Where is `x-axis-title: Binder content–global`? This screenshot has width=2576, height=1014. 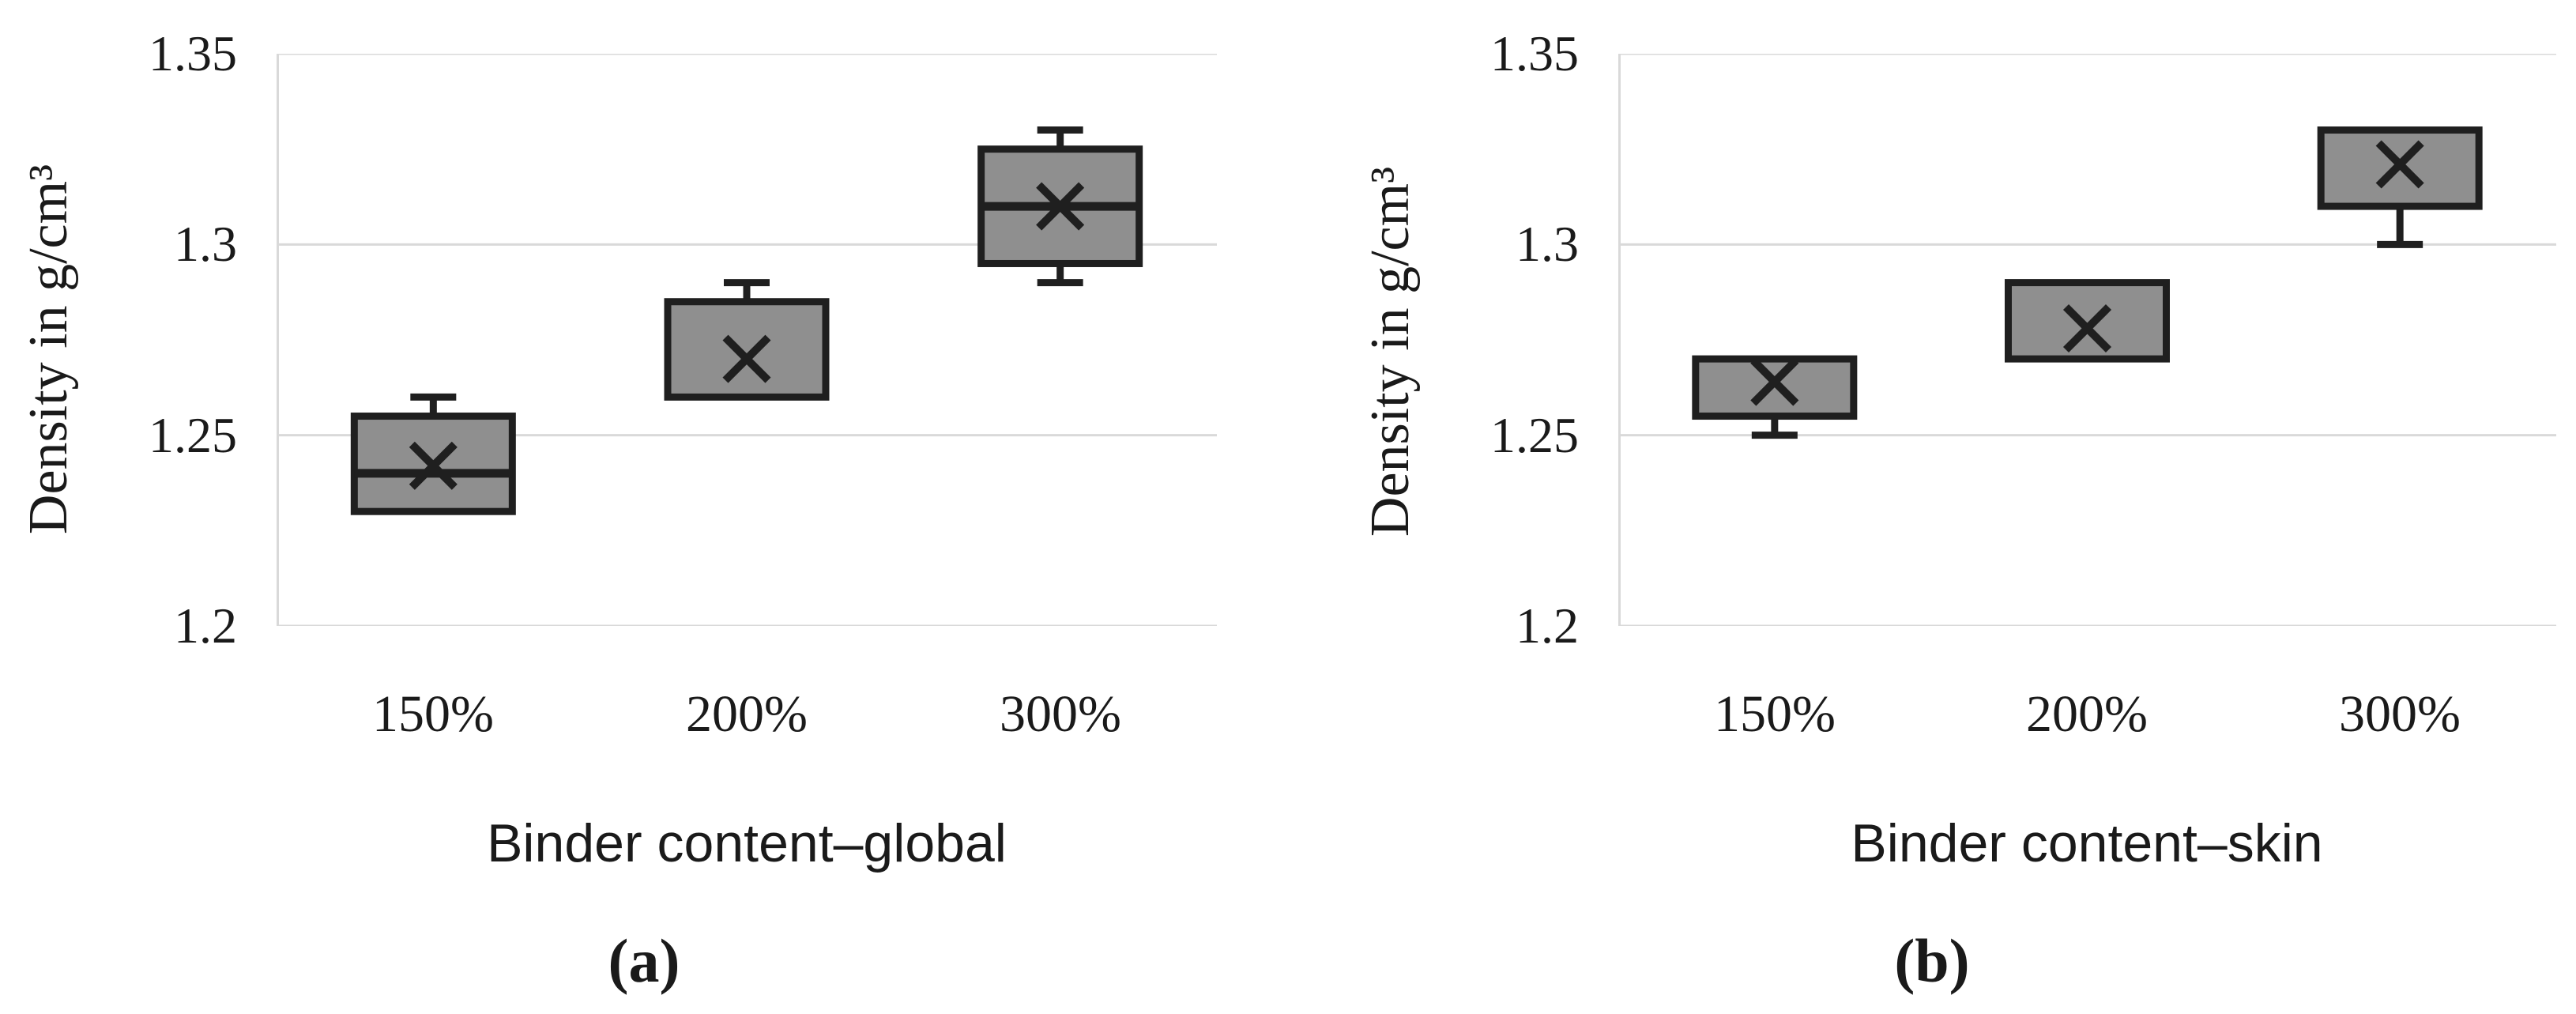
x-axis-title: Binder content–global is located at coordinates (747, 843).